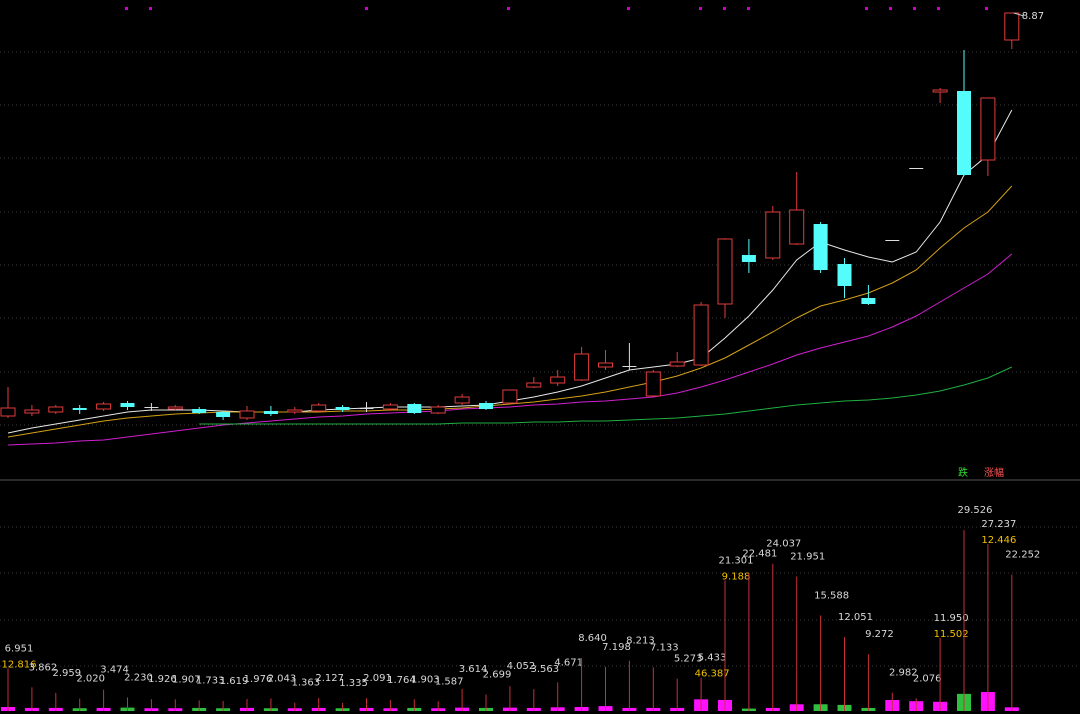 This screenshot has height=714, width=1080. I want to click on spike-label: 2.076, so click(927, 678).